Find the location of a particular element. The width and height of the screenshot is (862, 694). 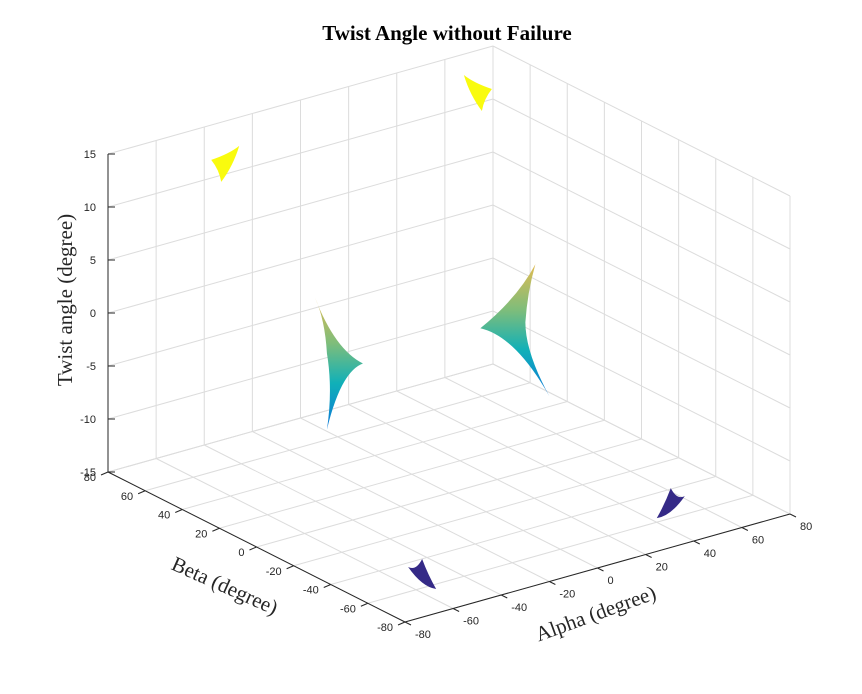

z-tick-label: 0 is located at coordinates (93, 314).